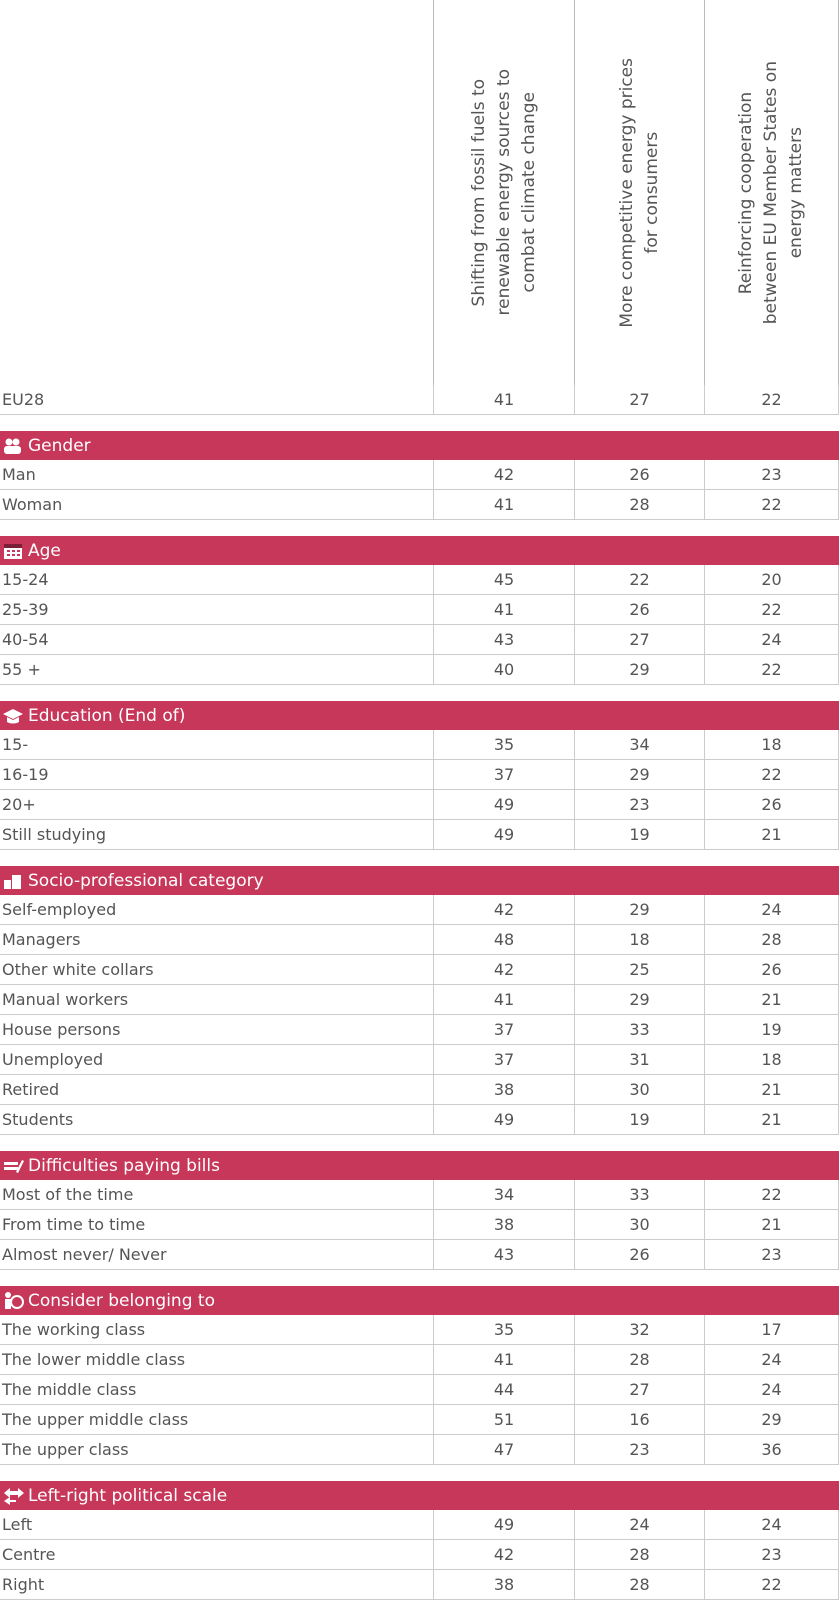 This screenshot has height=1607, width=839. Describe the element at coordinates (503, 669) in the screenshot. I see `cell-value: 40` at that location.